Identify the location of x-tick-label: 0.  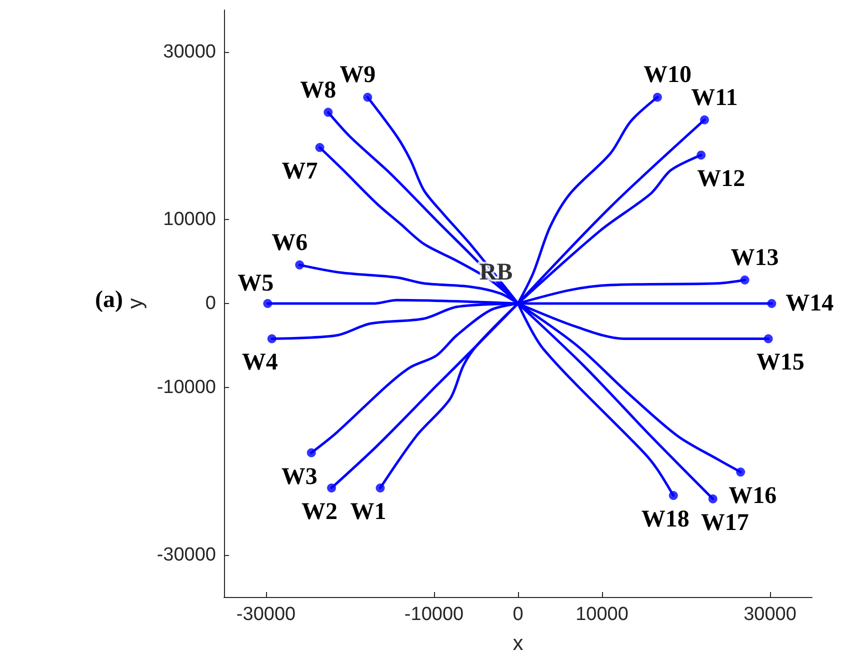
(518, 614).